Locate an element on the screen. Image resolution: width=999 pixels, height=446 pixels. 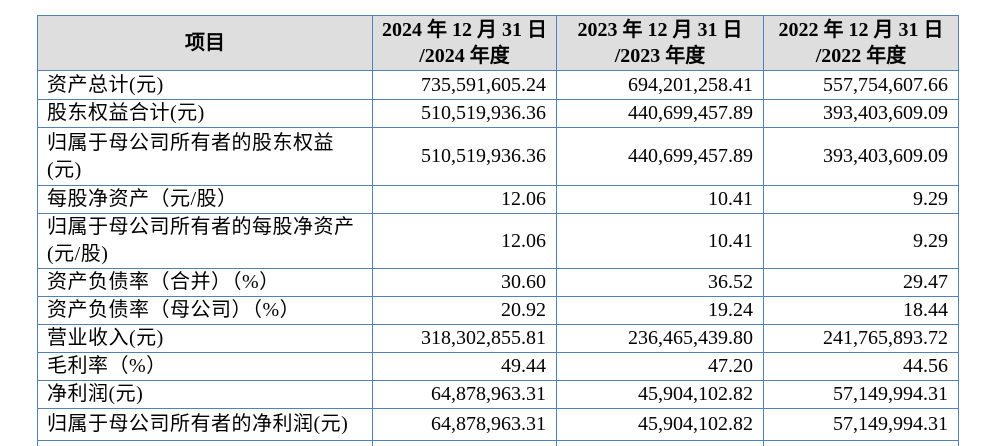
row-label: 资产负债率（母公司）（%） is located at coordinates (205, 311).